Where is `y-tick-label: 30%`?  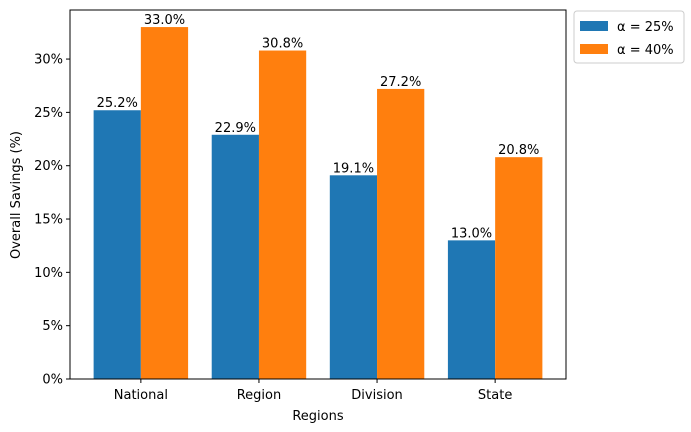 y-tick-label: 30% is located at coordinates (48, 60).